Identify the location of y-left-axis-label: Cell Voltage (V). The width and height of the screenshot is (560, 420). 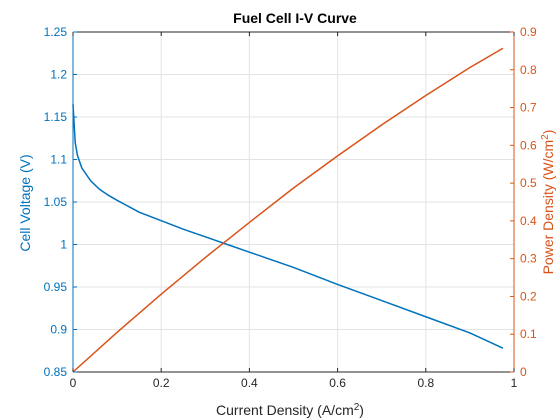
(25, 202).